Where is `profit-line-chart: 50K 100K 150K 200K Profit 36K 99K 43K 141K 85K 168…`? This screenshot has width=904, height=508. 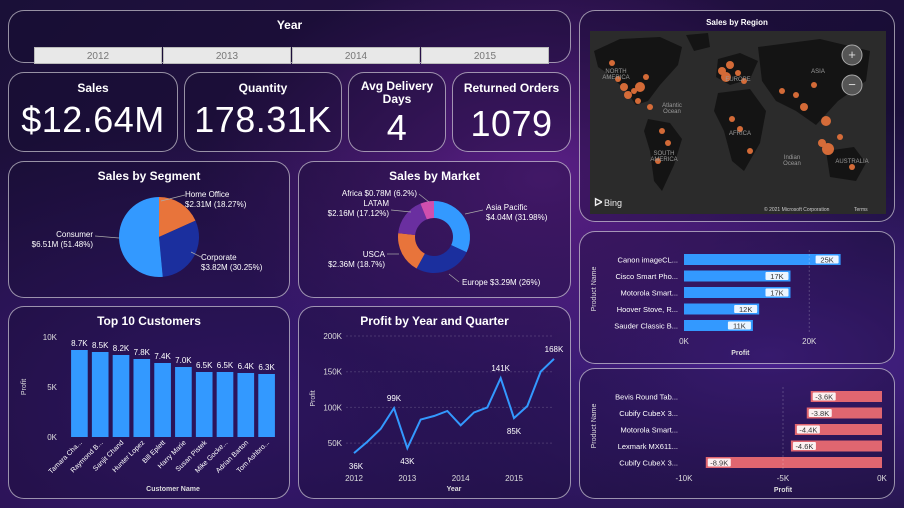 profit-line-chart: 50K 100K 150K 200K Profit 36K 99K 43K 141K 85K 168… is located at coordinates (435, 403).